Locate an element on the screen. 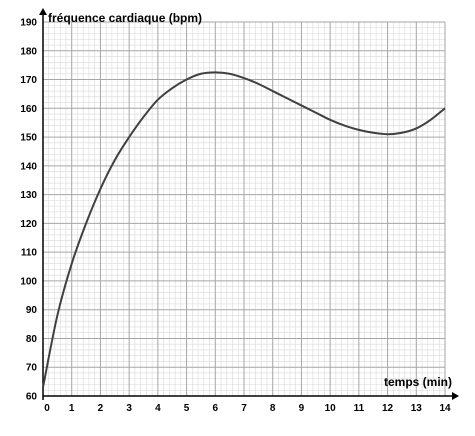 This screenshot has height=436, width=475. x-tick-label: 7 is located at coordinates (244, 408).